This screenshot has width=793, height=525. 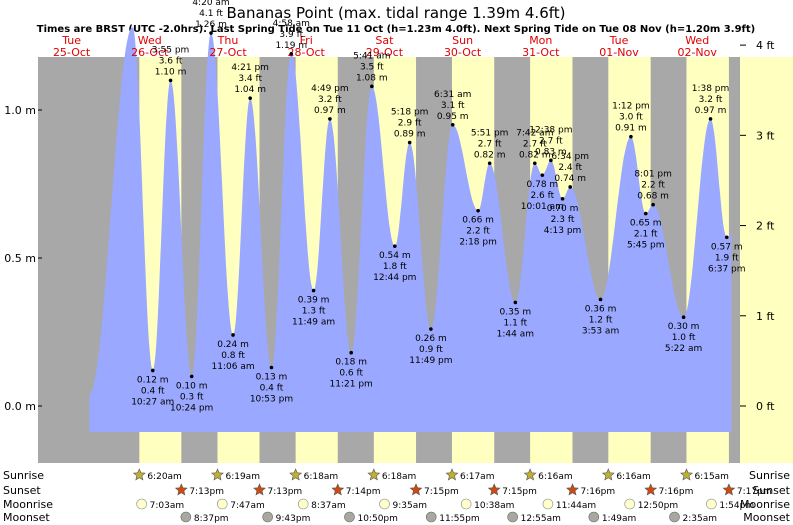 I want to click on tide-time-label: 5:51 pm, so click(x=490, y=133).